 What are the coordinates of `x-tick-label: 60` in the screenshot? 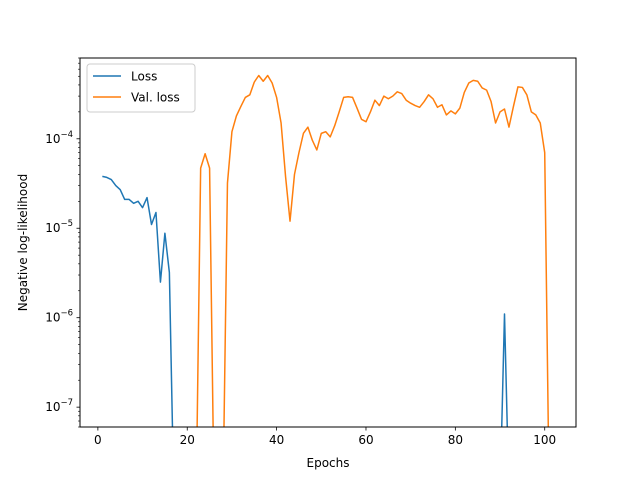 It's located at (365, 440).